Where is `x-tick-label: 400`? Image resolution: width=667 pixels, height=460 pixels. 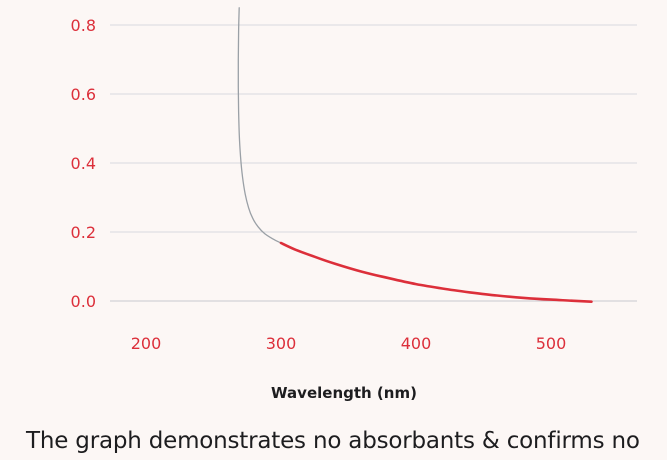 x-tick-label: 400 is located at coordinates (416, 343).